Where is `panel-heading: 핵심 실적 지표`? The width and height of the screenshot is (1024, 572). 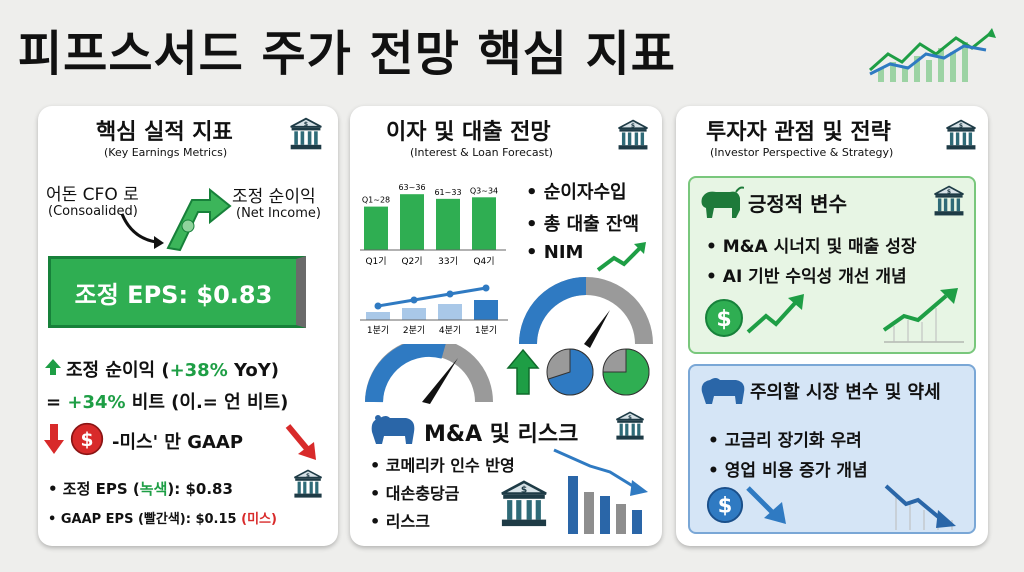 panel-heading: 핵심 실적 지표 is located at coordinates (164, 132).